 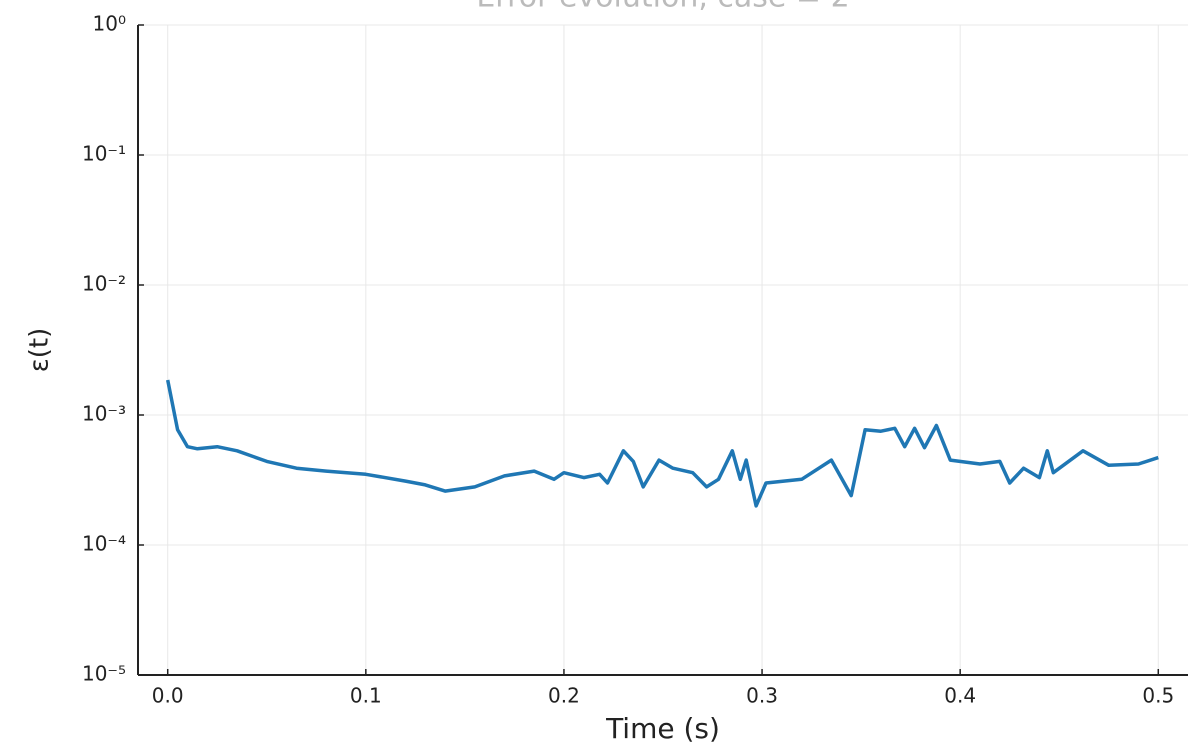 What do you see at coordinates (109, 24) in the screenshot?
I see `y-tick-label: 10⁰` at bounding box center [109, 24].